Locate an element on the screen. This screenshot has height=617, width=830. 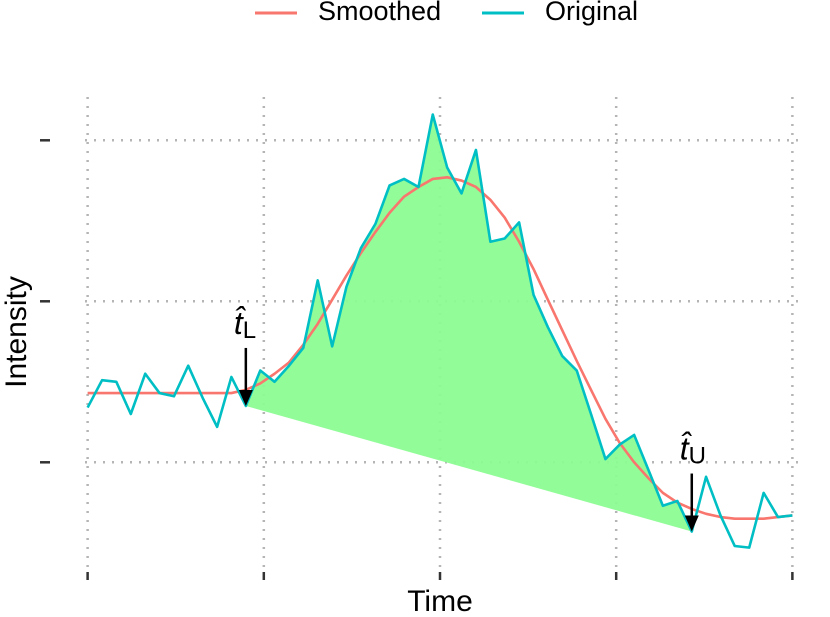
annotation-label: t̂L is located at coordinates (245, 324).